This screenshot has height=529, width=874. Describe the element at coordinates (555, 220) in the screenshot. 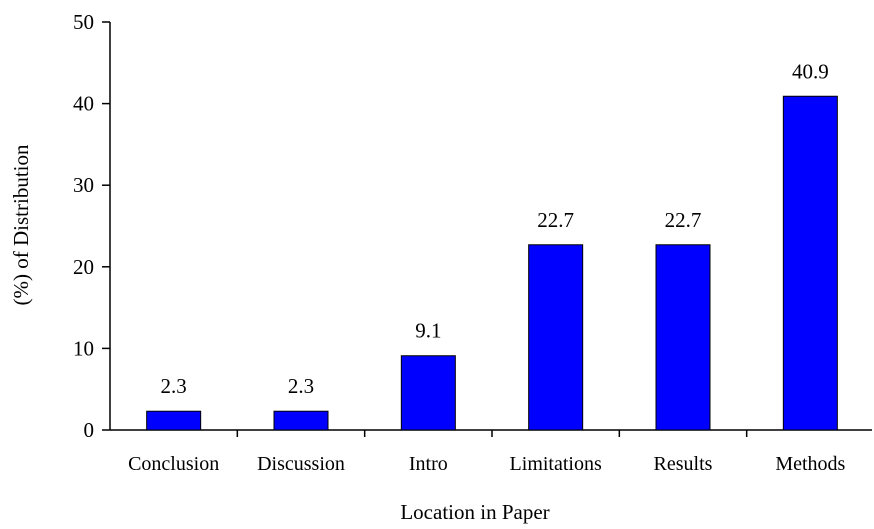

I see `data-label-limitations: 22.7` at that location.